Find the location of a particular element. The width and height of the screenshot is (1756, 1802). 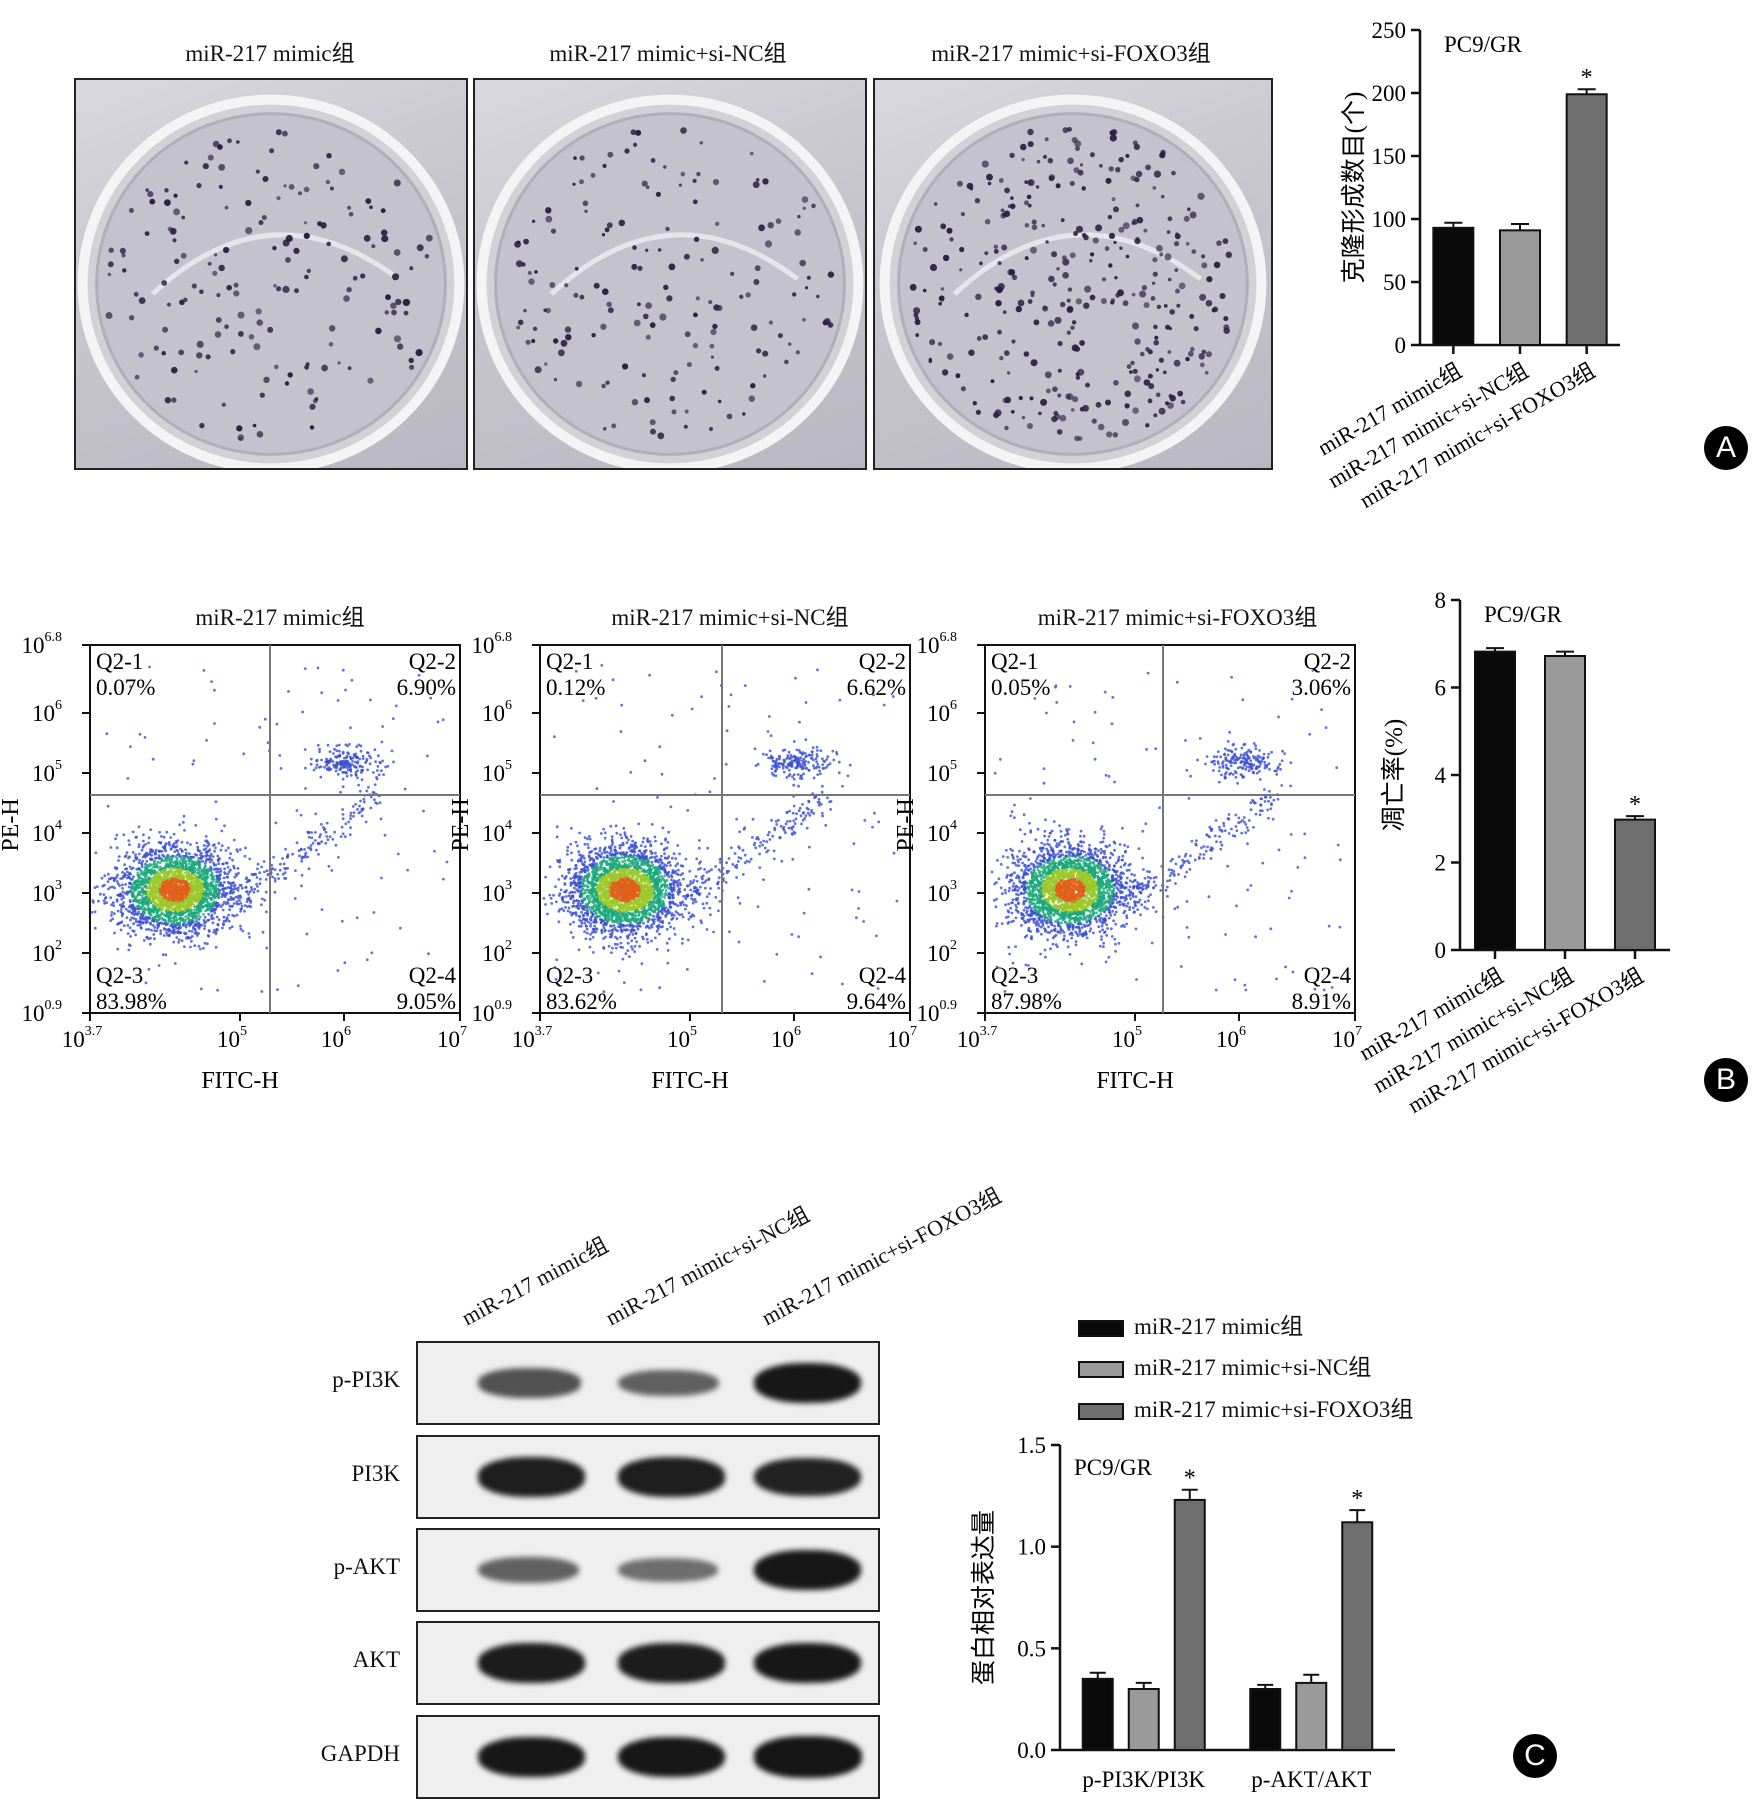

y-tick-label: 0 is located at coordinates (1401, 345).